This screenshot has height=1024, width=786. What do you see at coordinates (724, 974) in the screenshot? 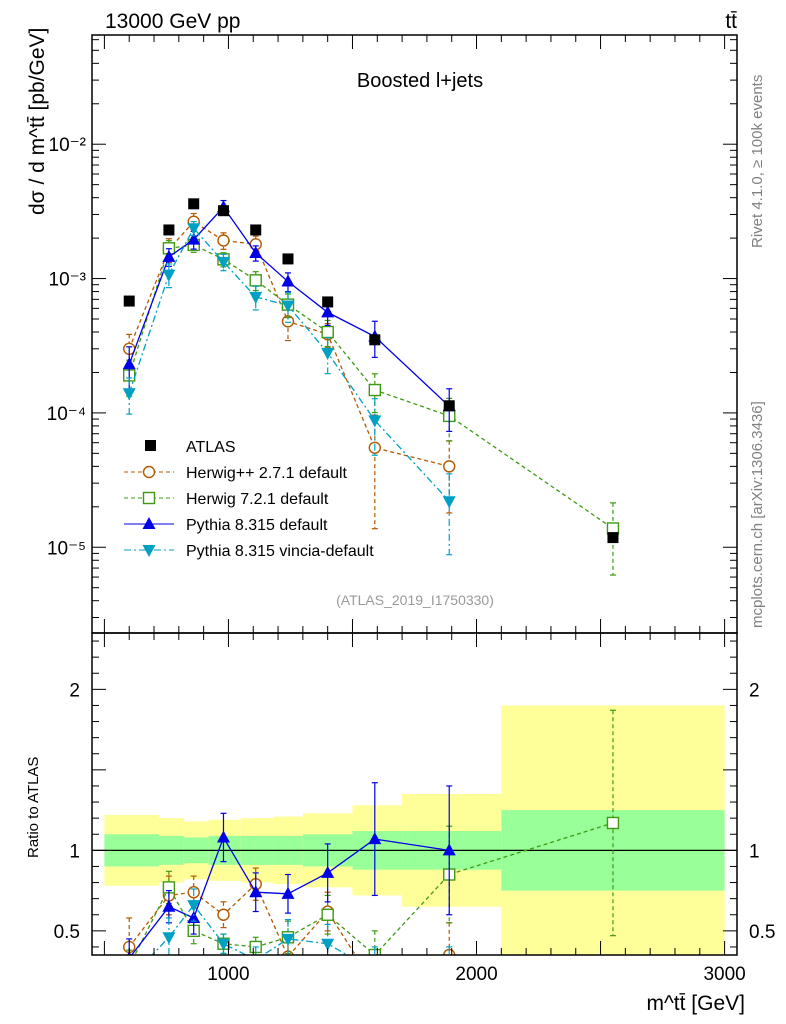
I see `x-tick-label: 3000` at bounding box center [724, 974].